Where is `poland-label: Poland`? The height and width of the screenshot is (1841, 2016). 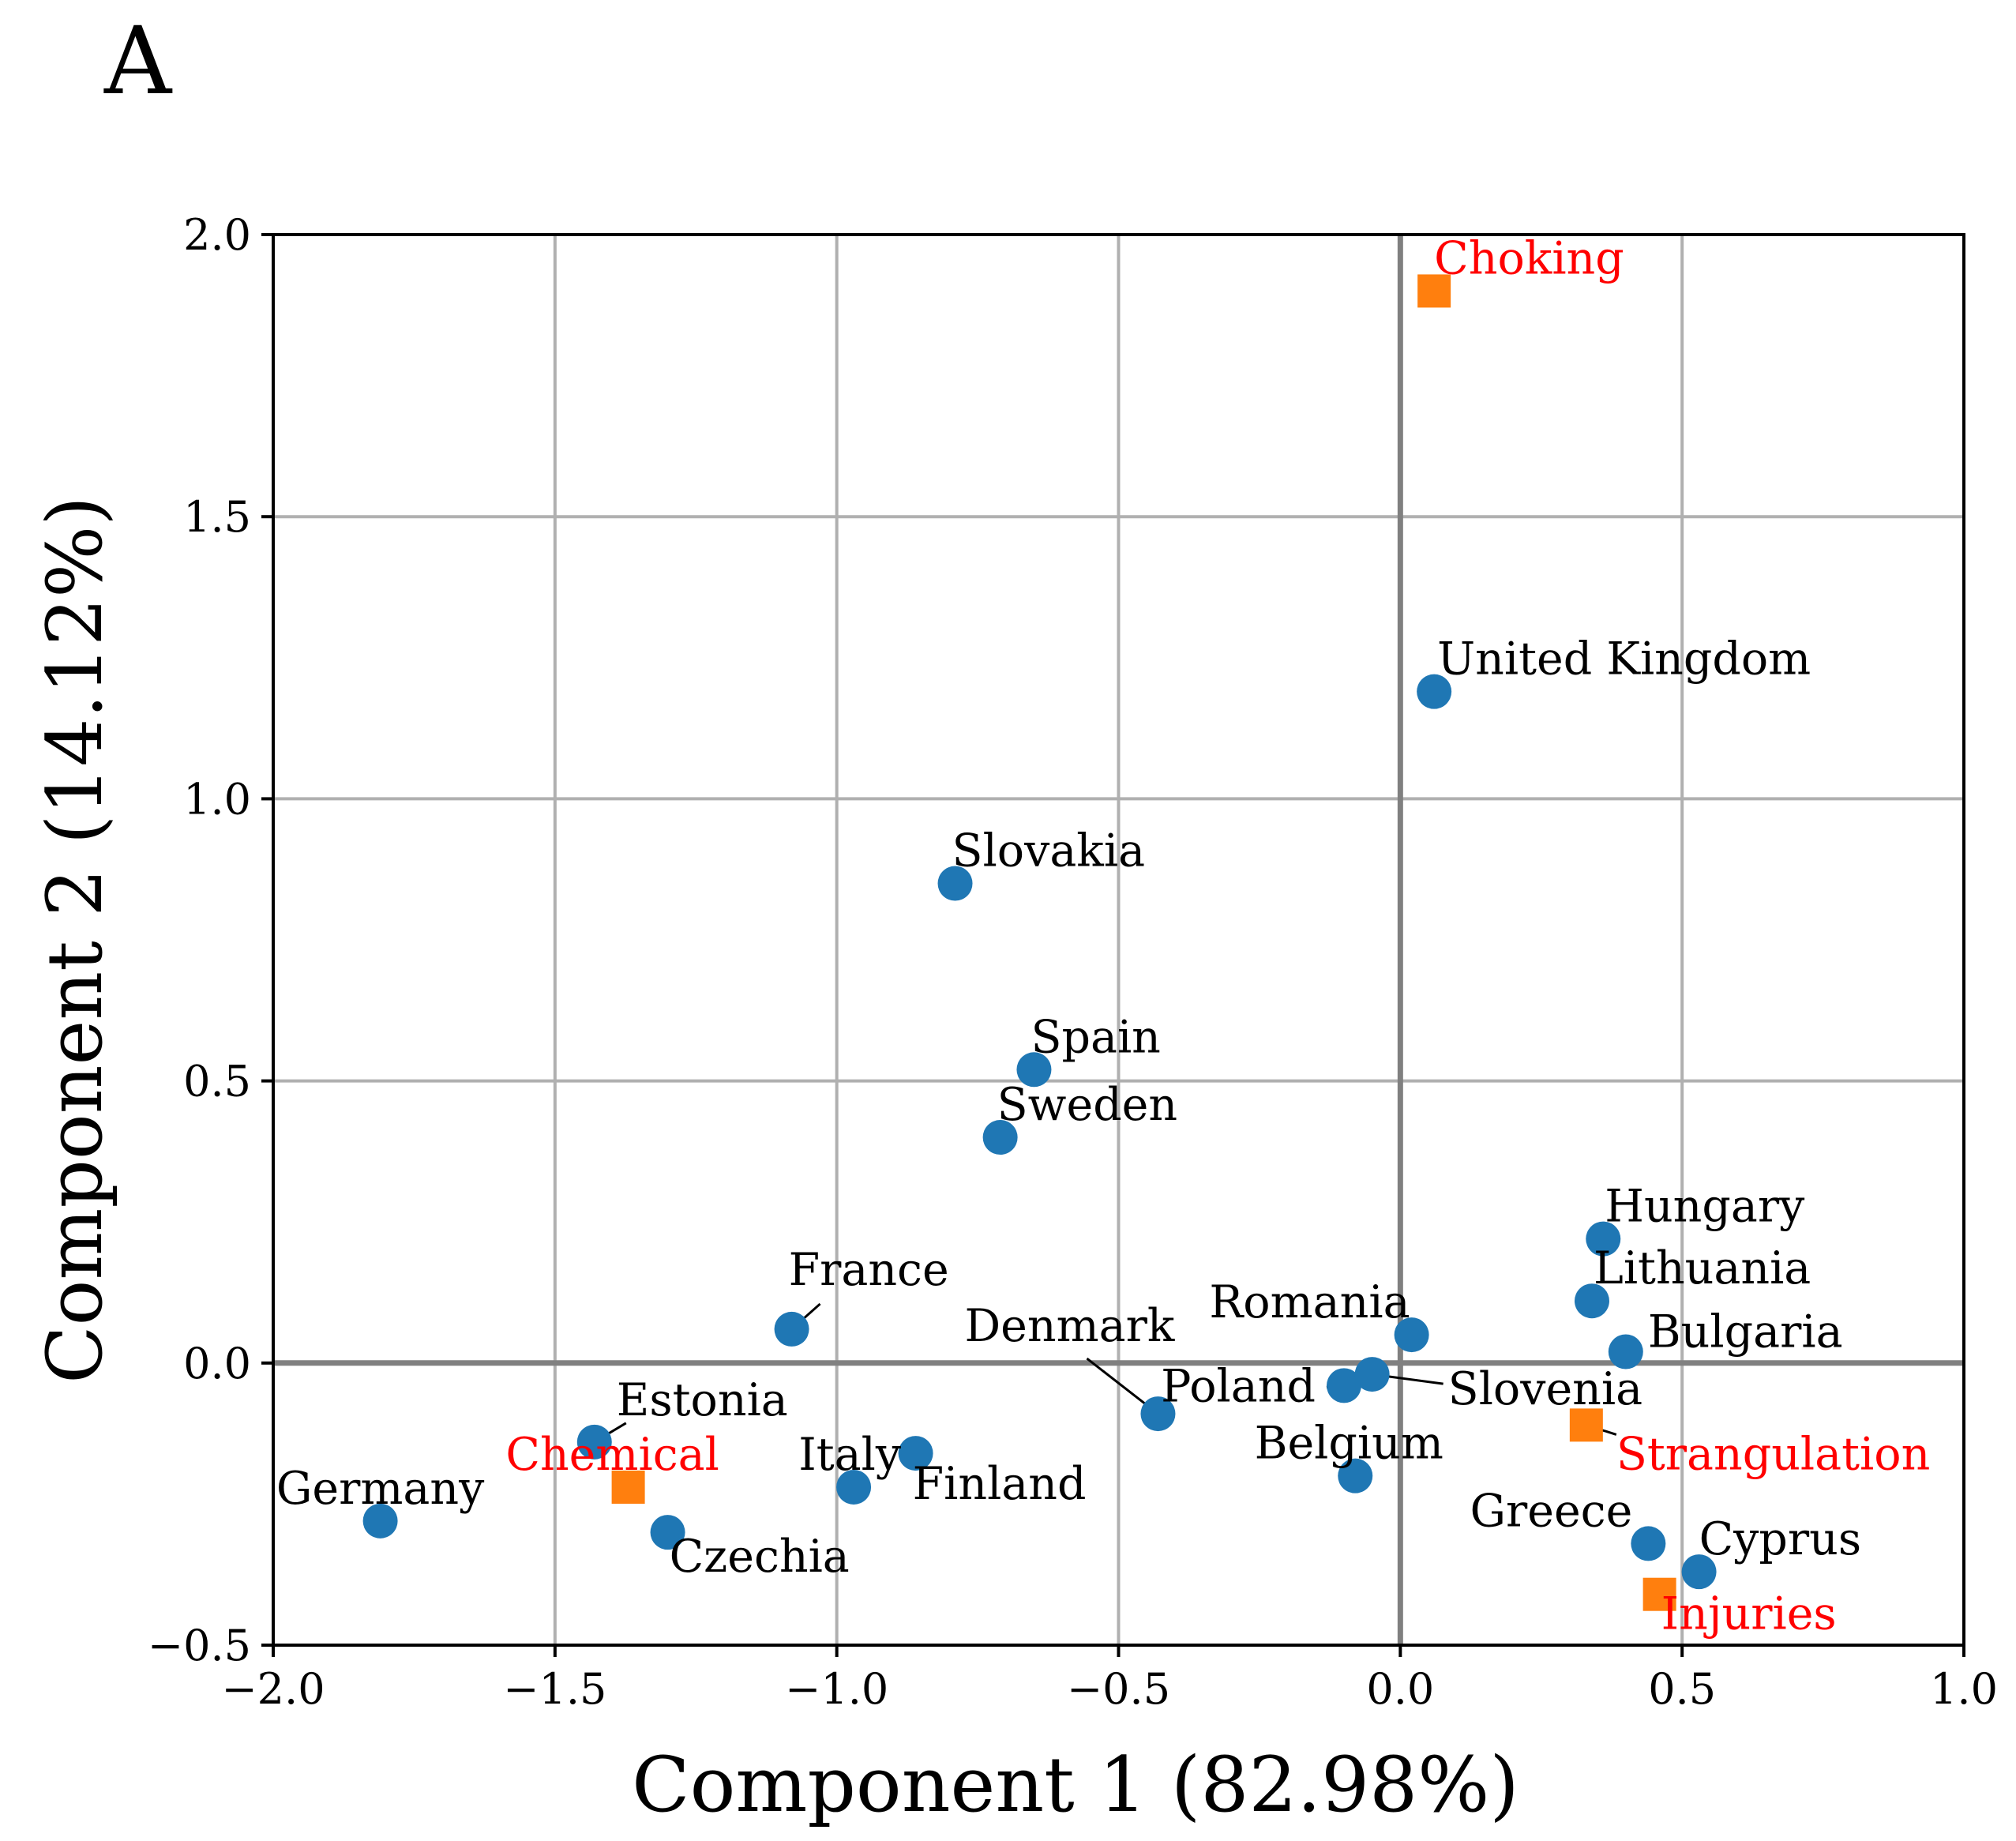
poland-label: Poland is located at coordinates (1238, 1386).